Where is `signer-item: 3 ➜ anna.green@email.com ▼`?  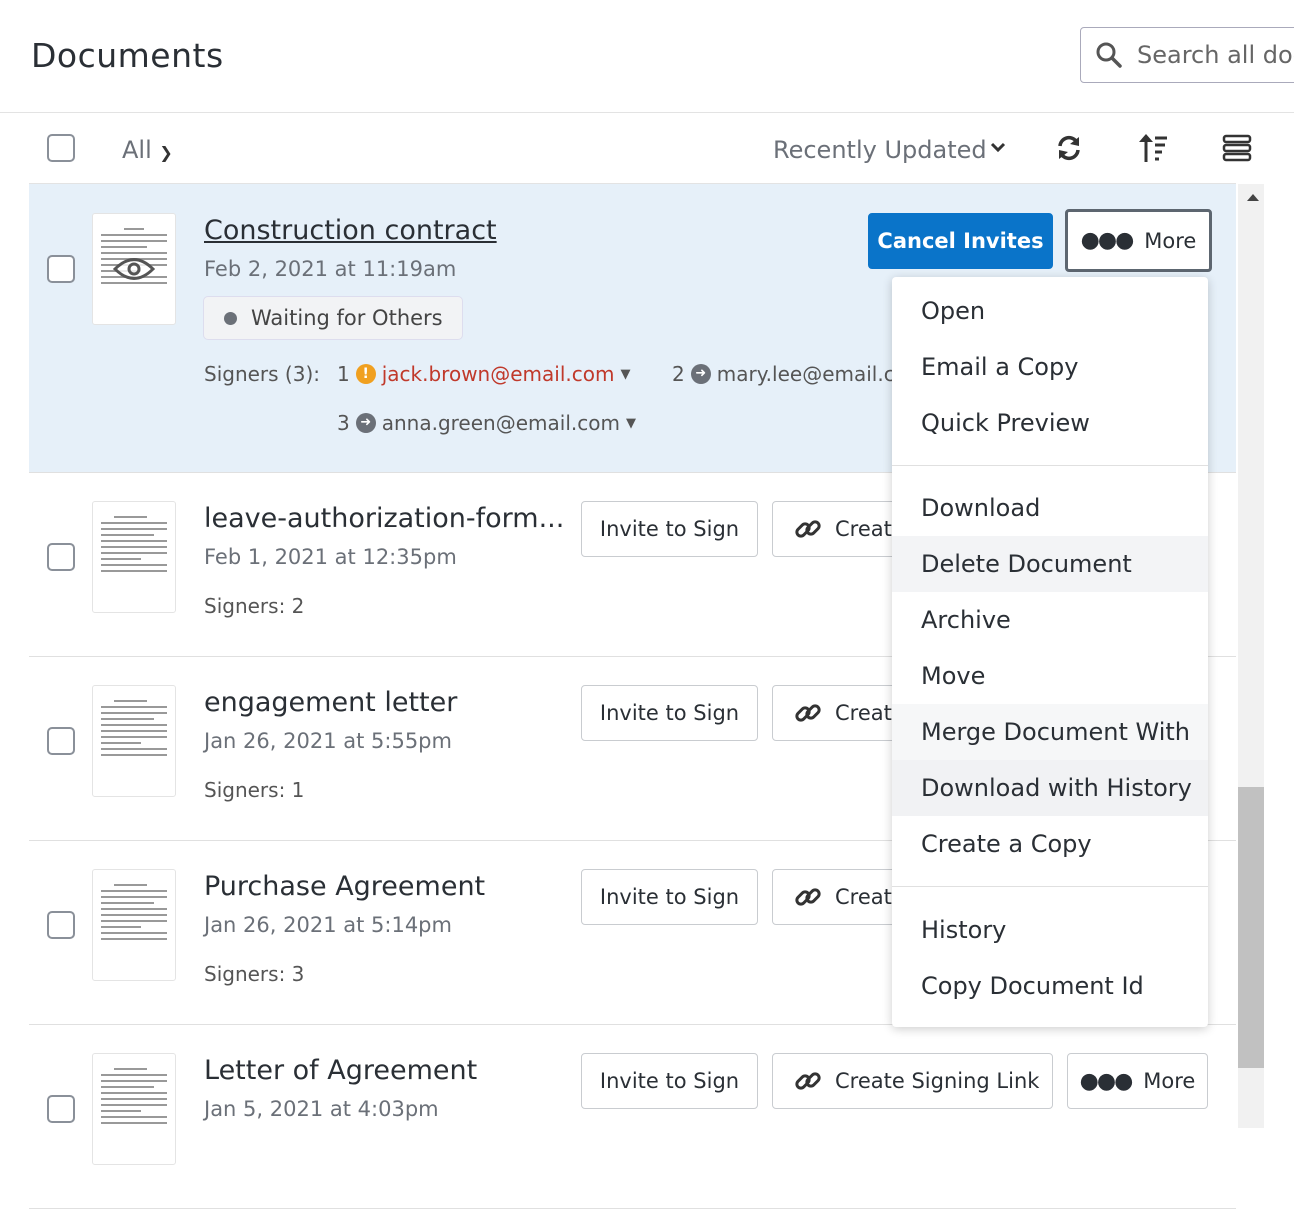
signer-item: 3 ➜ anna.green@email.com ▼ is located at coordinates (486, 423).